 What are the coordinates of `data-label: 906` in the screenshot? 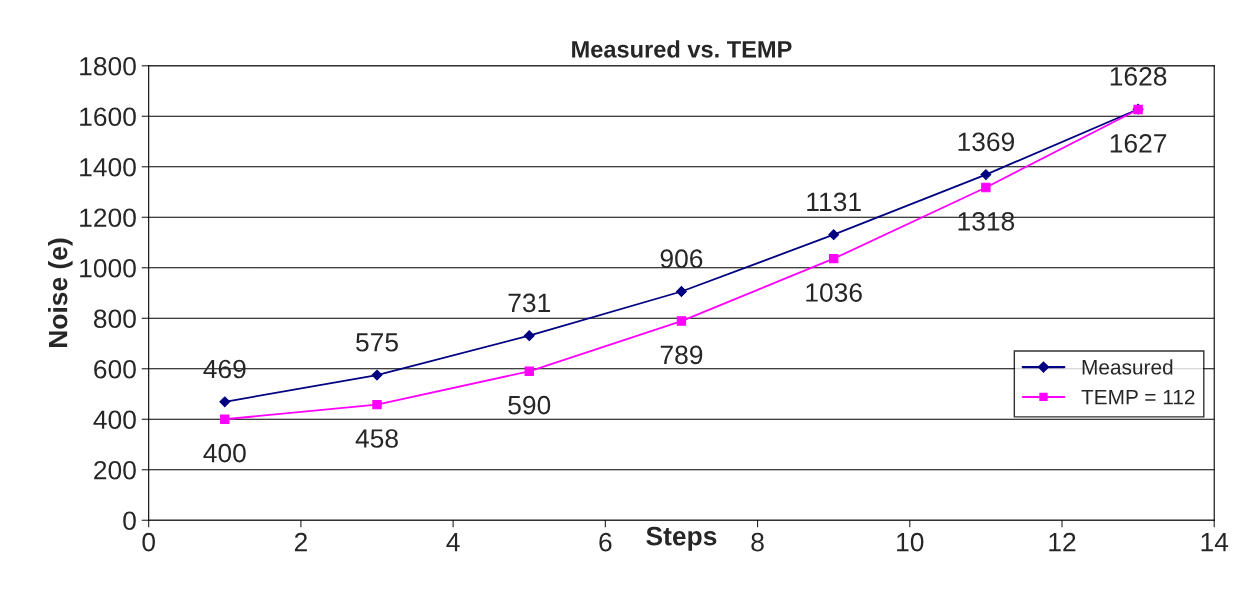 It's located at (681, 259).